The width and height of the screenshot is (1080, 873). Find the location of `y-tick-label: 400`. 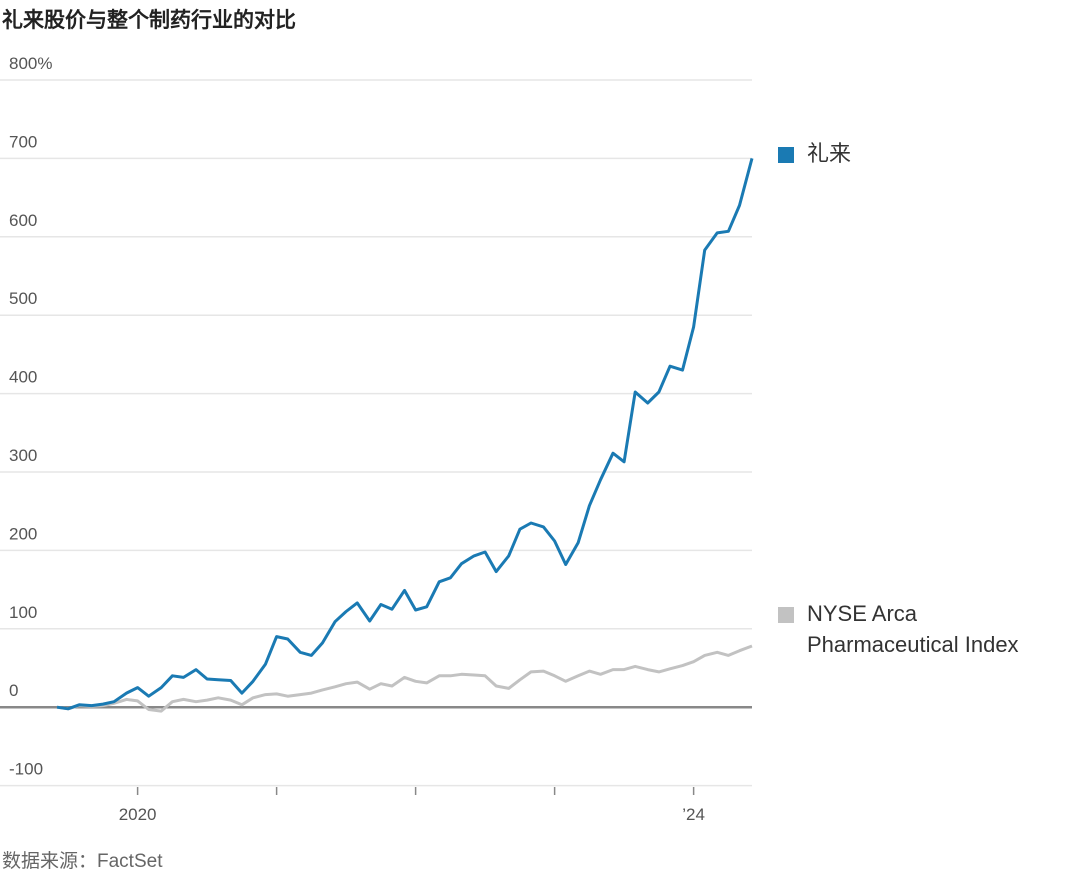

y-tick-label: 400 is located at coordinates (23, 377).